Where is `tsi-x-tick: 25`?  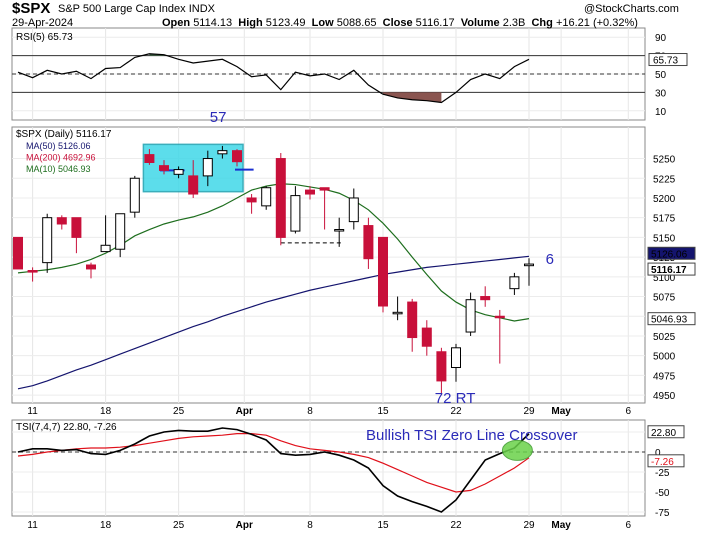 tsi-x-tick: 25 is located at coordinates (179, 525).